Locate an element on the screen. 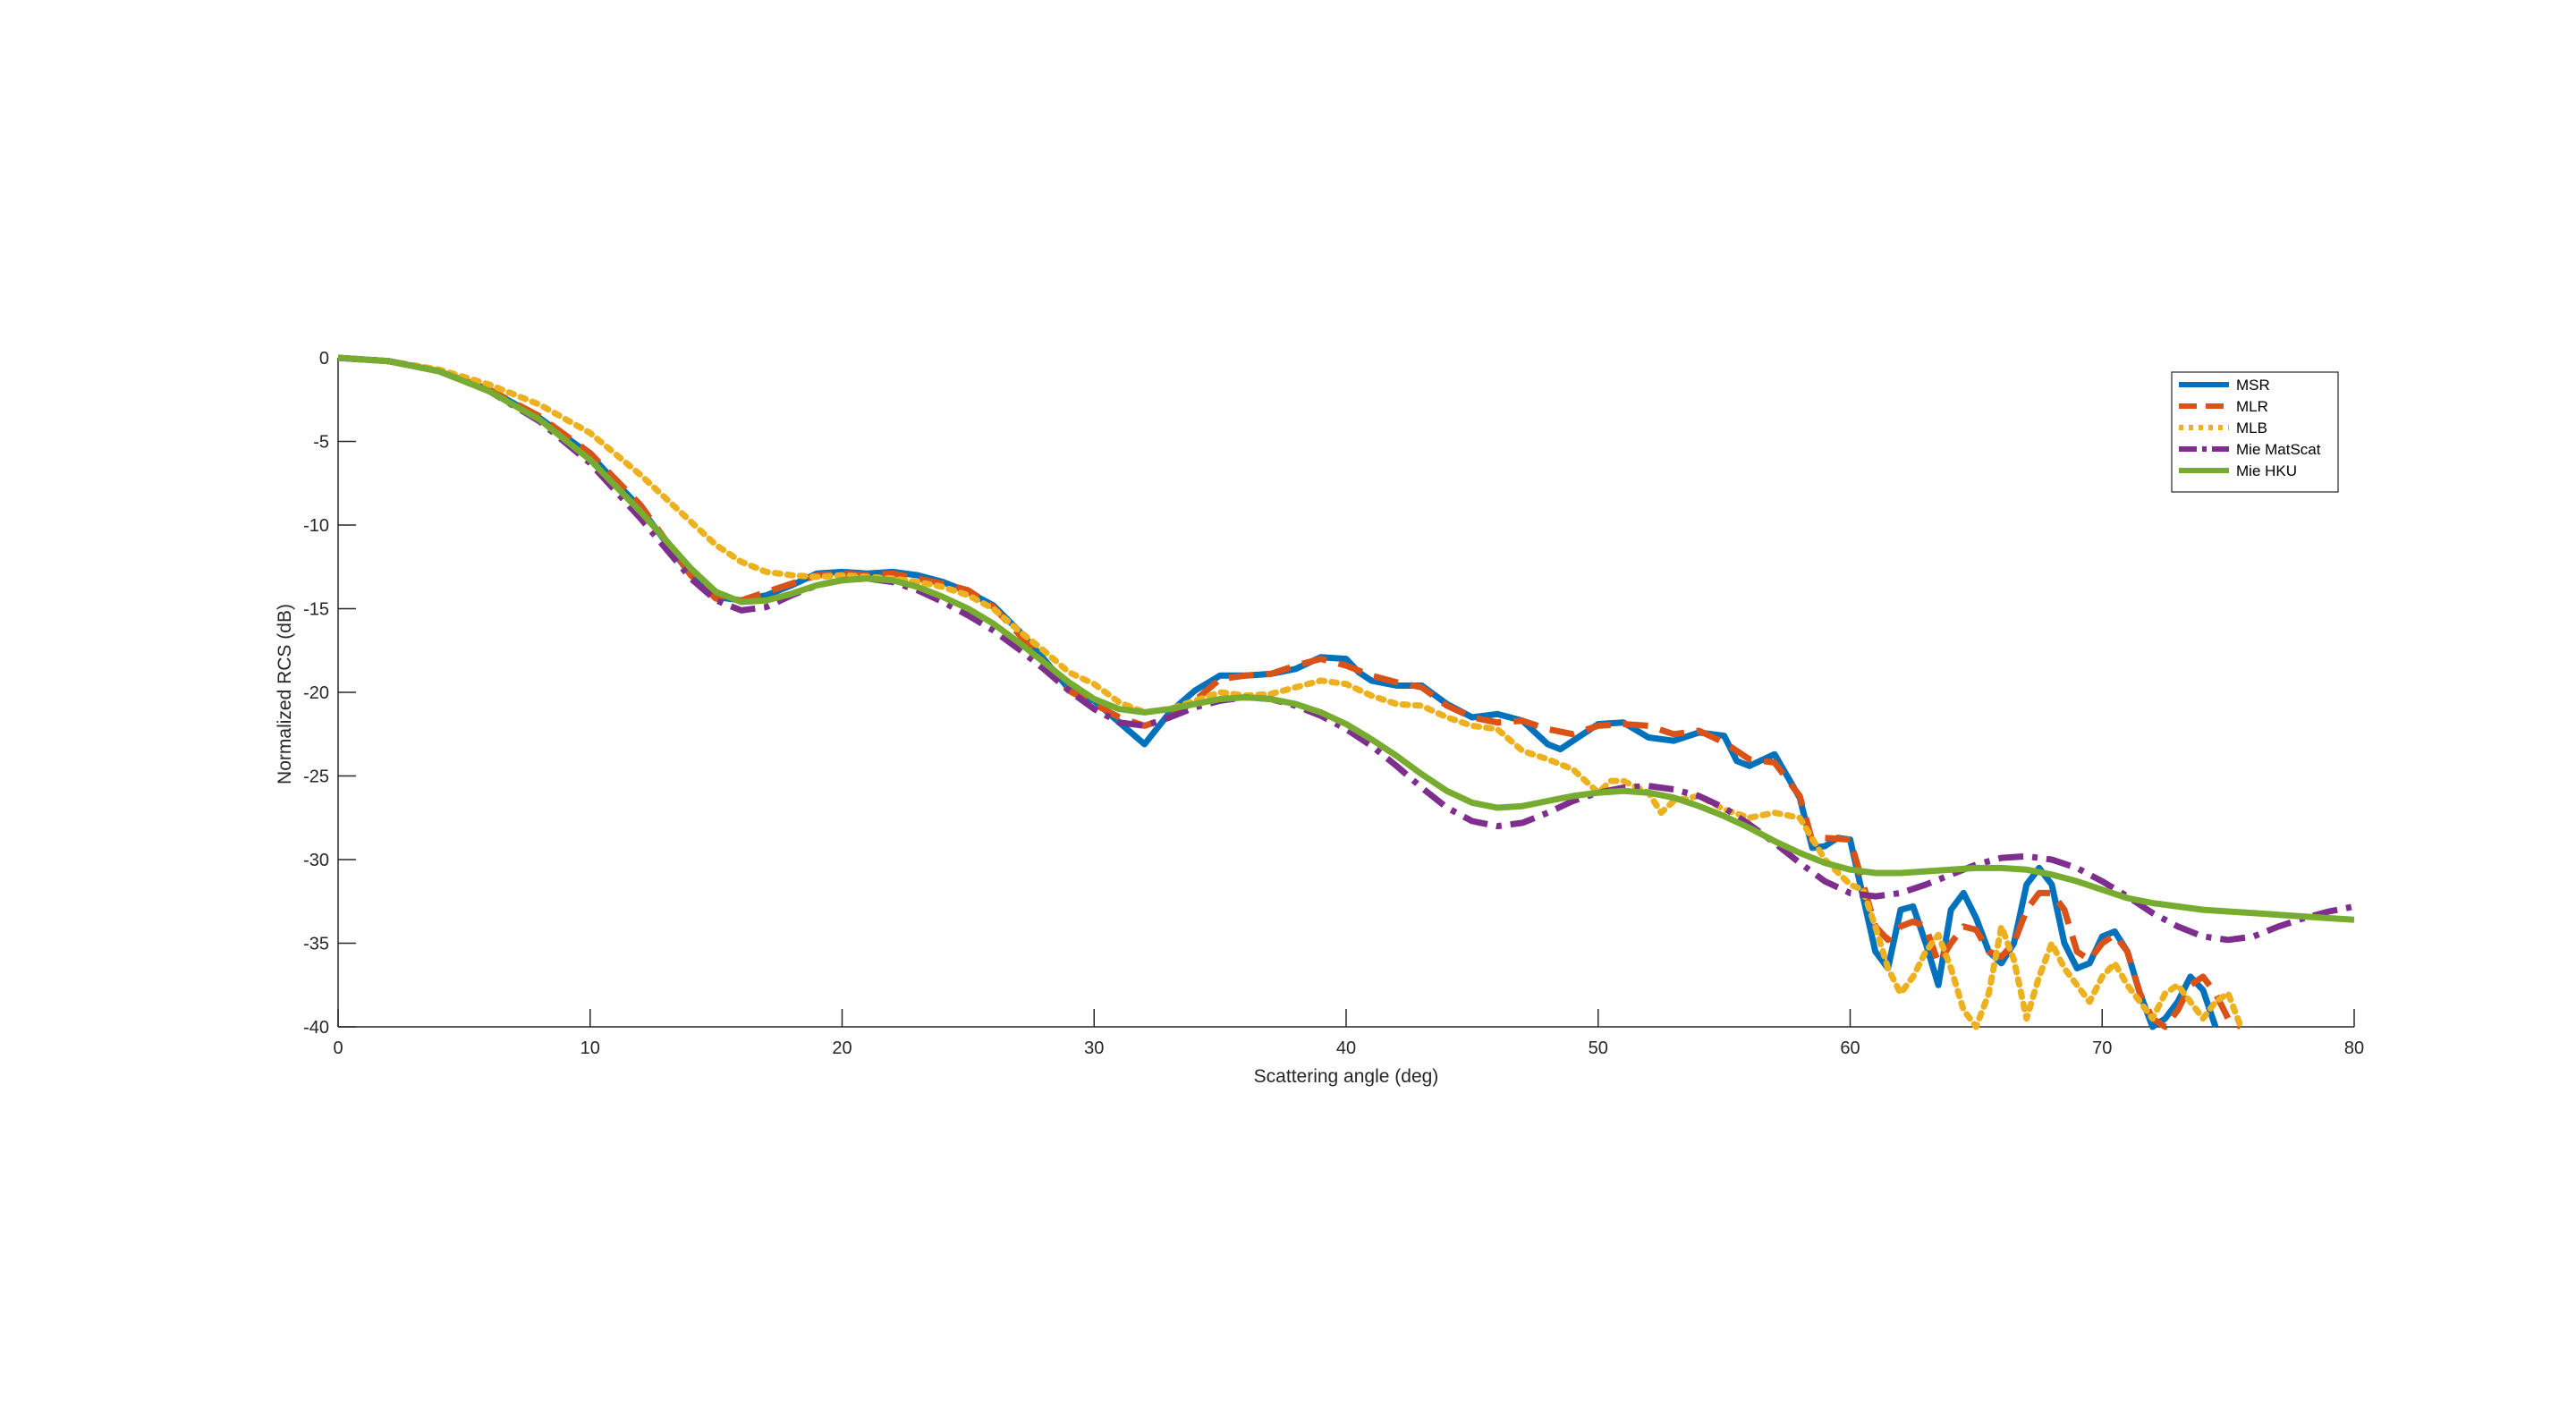 This screenshot has height=1424, width=2576. legend: MSR MLR MLB Mie MatScat Mie HKU is located at coordinates (2255, 432).